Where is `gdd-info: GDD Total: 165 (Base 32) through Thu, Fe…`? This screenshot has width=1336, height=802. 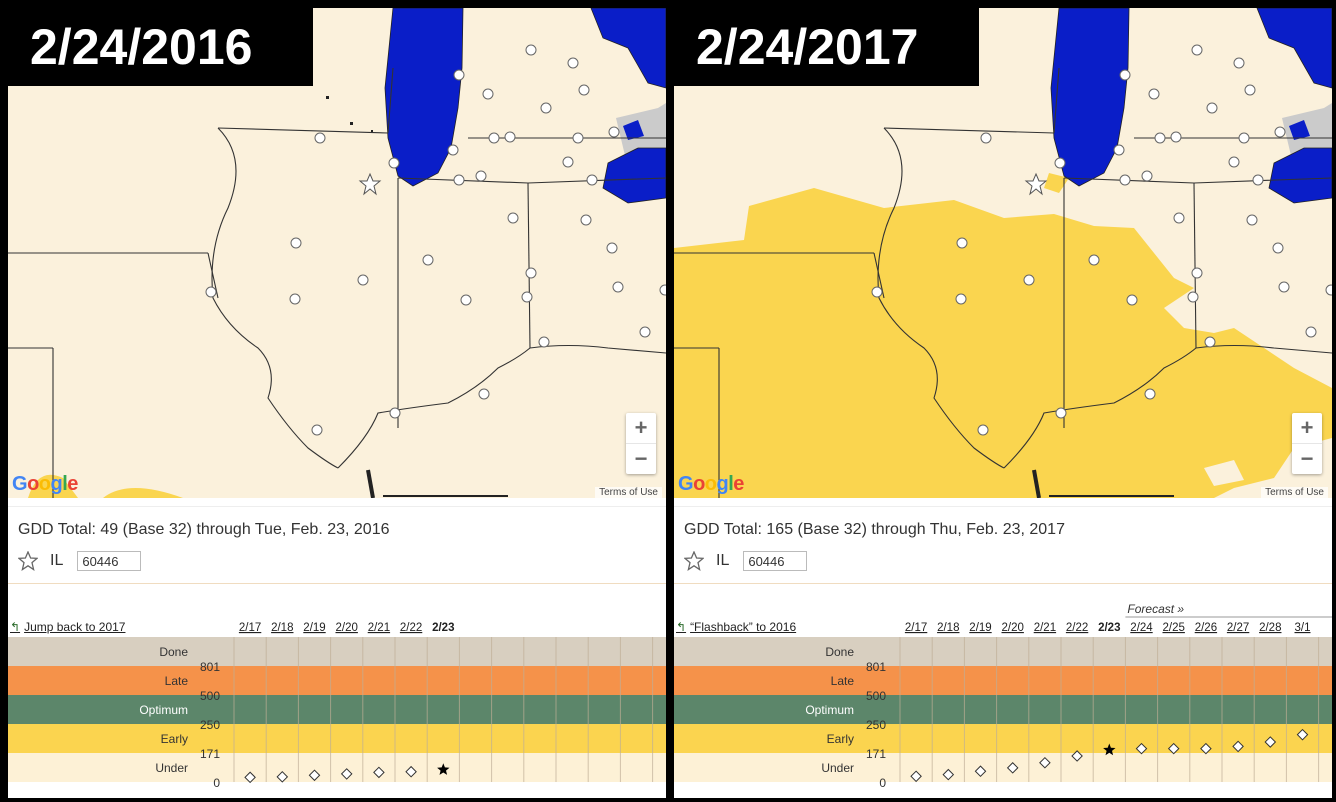 gdd-info: GDD Total: 165 (Base 32) through Thu, Fe… is located at coordinates (1003, 545).